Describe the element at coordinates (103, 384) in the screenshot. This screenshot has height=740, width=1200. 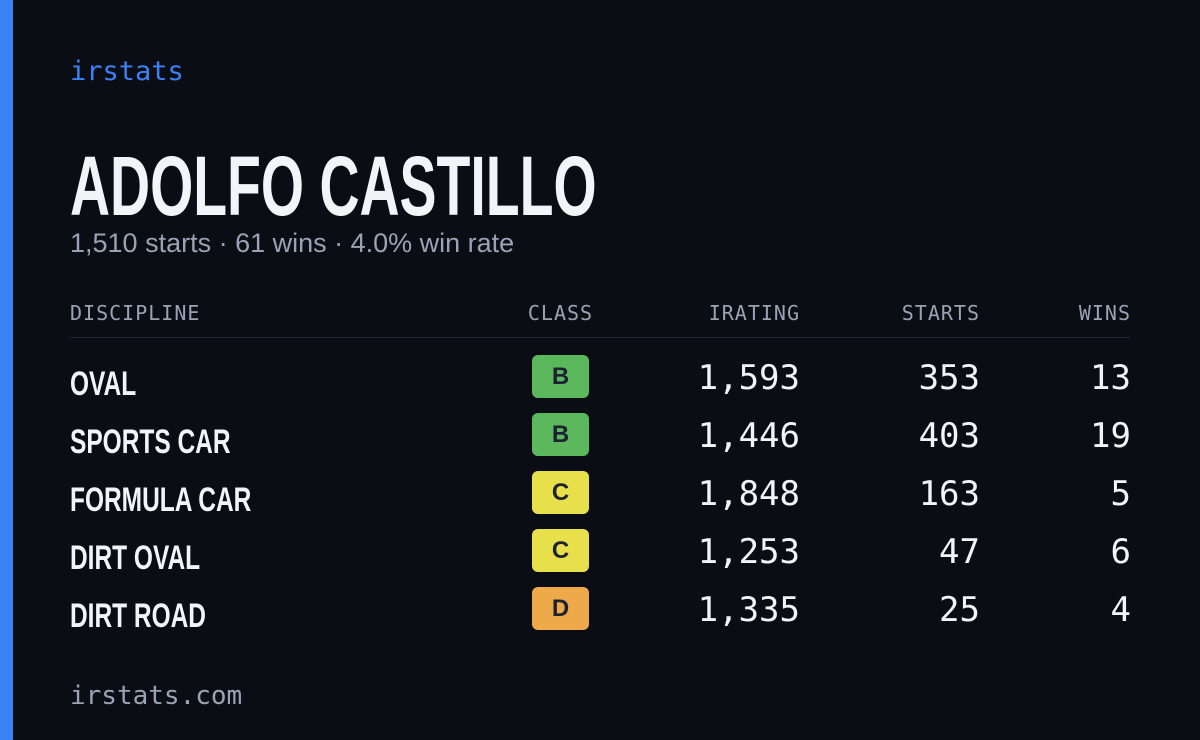
I see `discipline: OVAL` at that location.